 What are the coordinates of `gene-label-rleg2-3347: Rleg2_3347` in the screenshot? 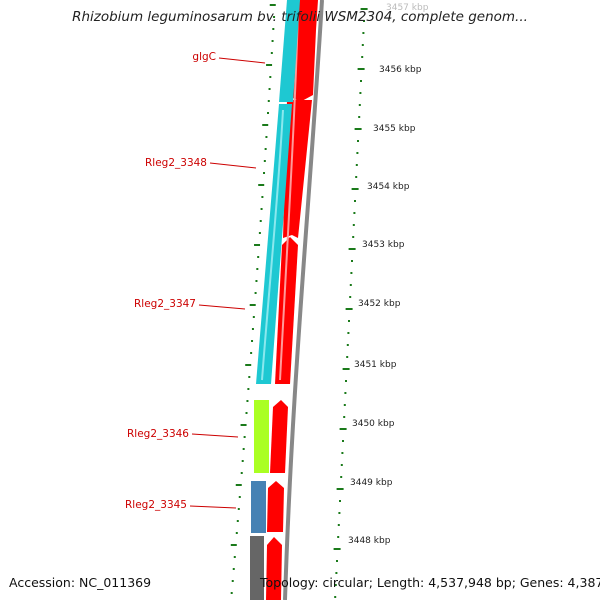 It's located at (165, 304).